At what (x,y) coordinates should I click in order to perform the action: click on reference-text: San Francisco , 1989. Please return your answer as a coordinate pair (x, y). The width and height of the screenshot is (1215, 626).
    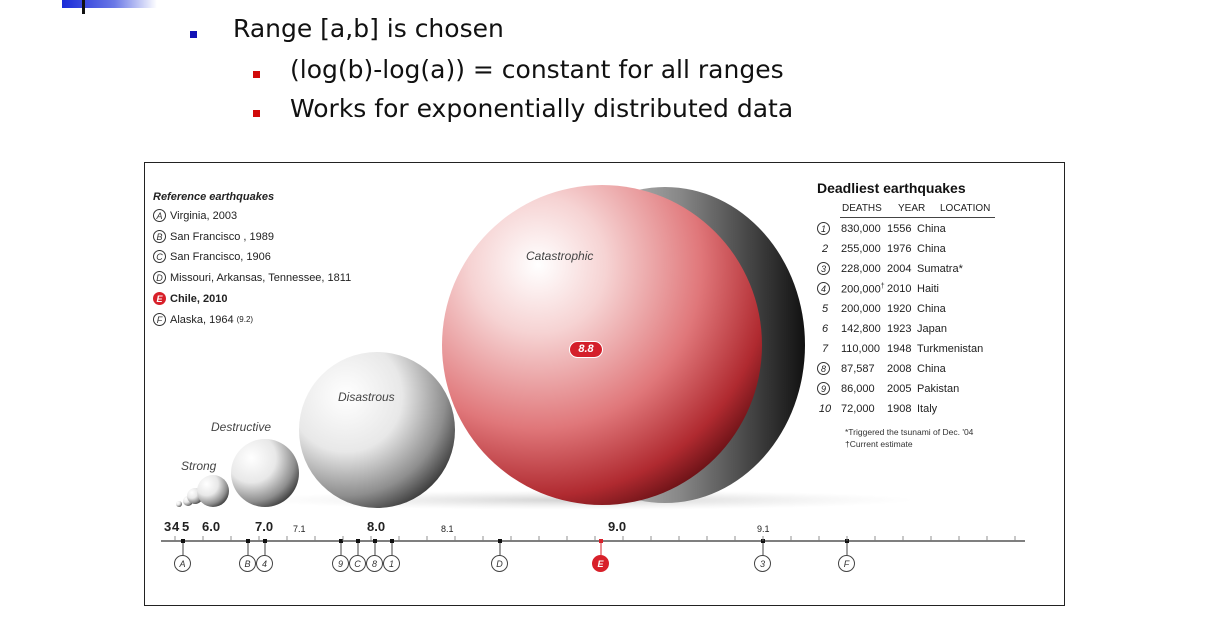
    Looking at the image, I should click on (222, 236).